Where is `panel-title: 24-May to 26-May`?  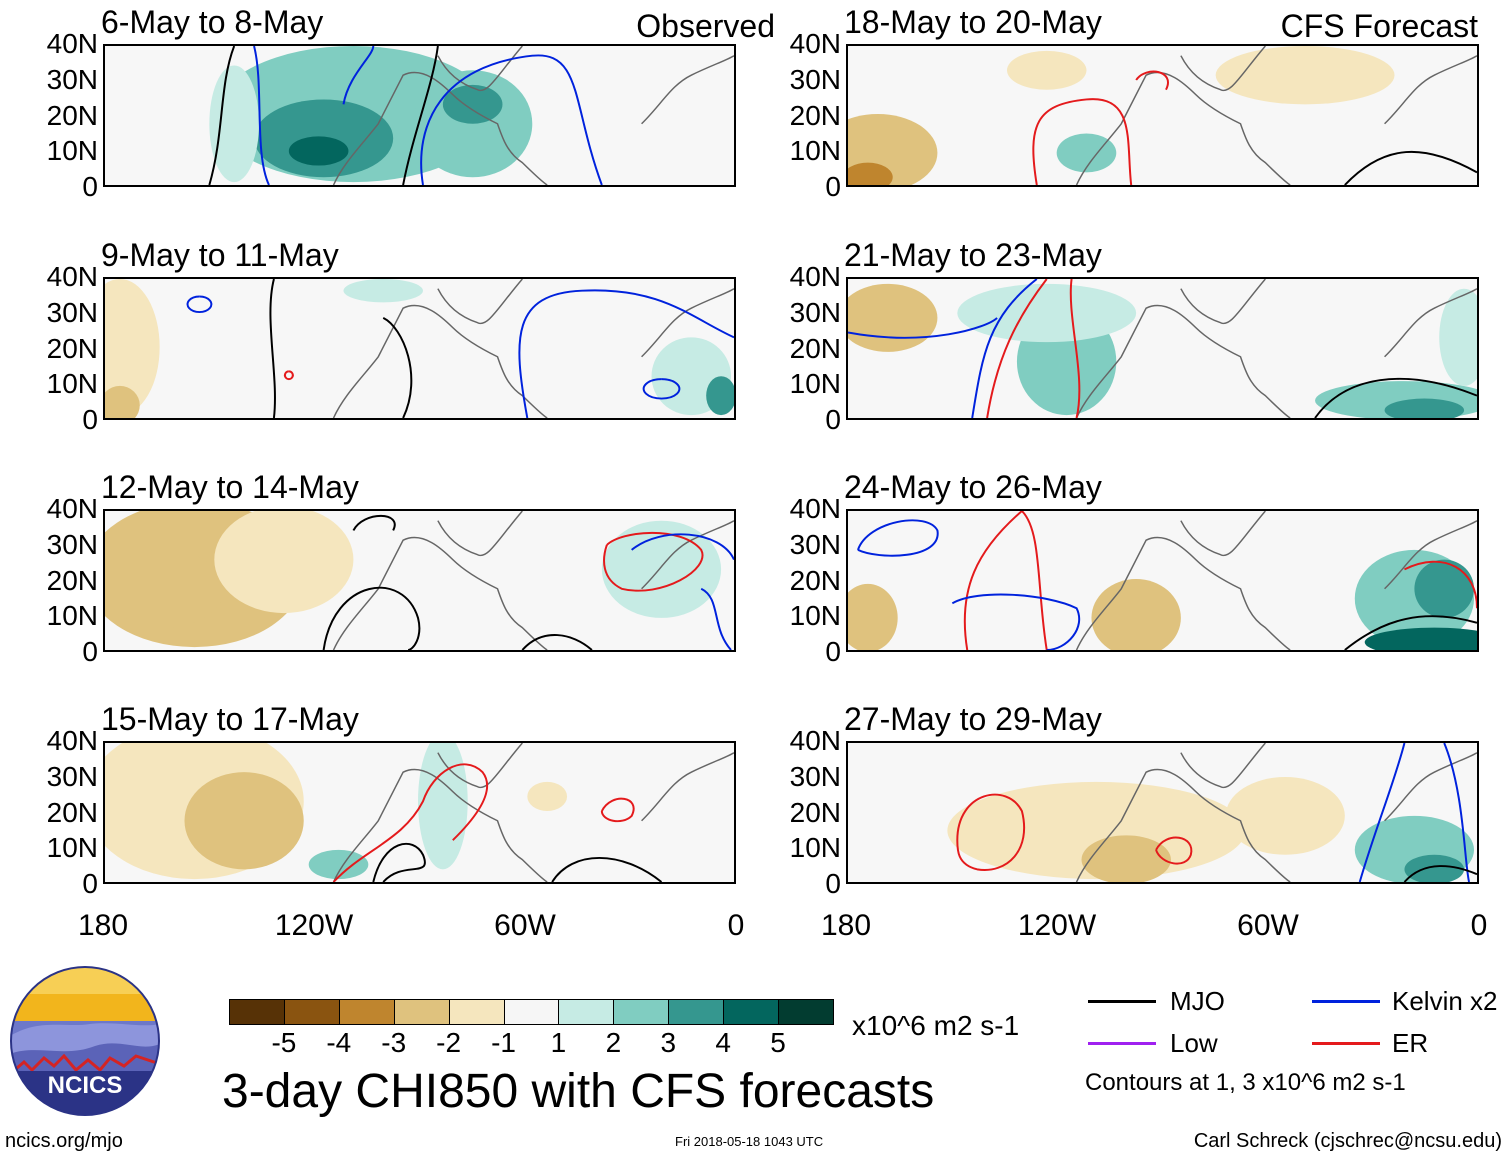 panel-title: 24-May to 26-May is located at coordinates (973, 487).